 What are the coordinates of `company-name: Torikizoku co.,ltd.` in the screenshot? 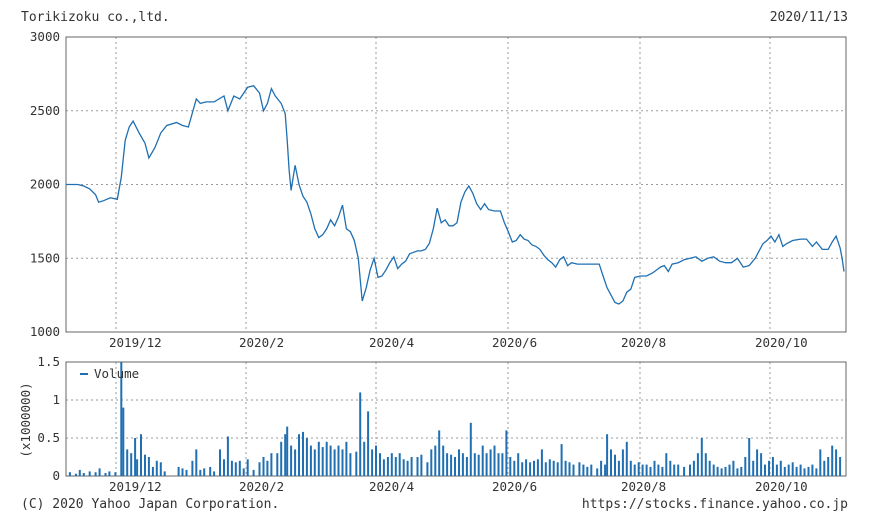 It's located at (95, 17).